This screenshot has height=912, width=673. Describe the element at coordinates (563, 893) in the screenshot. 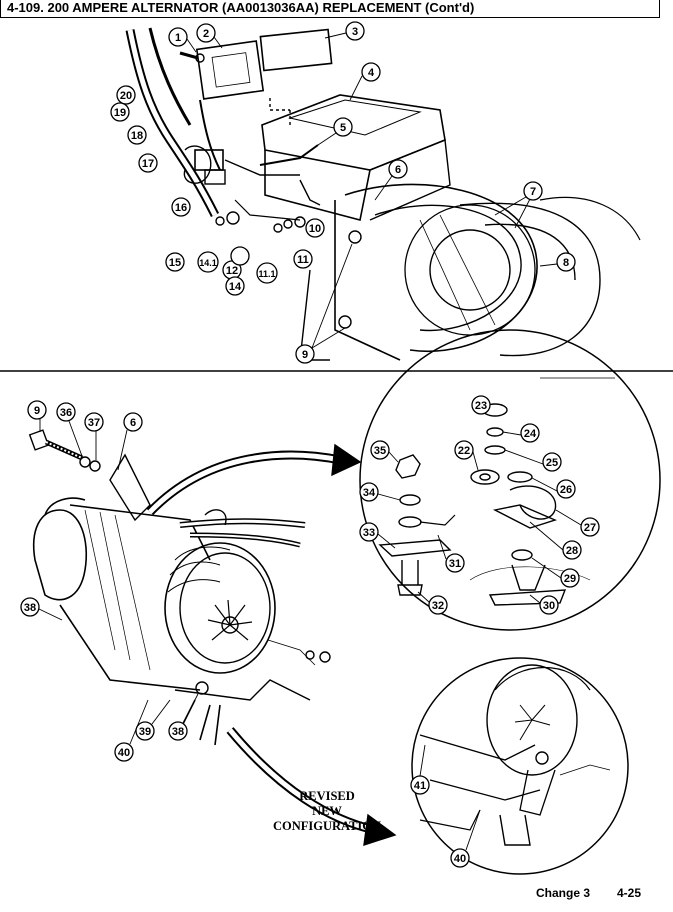

I see `change-label: Change 3` at that location.